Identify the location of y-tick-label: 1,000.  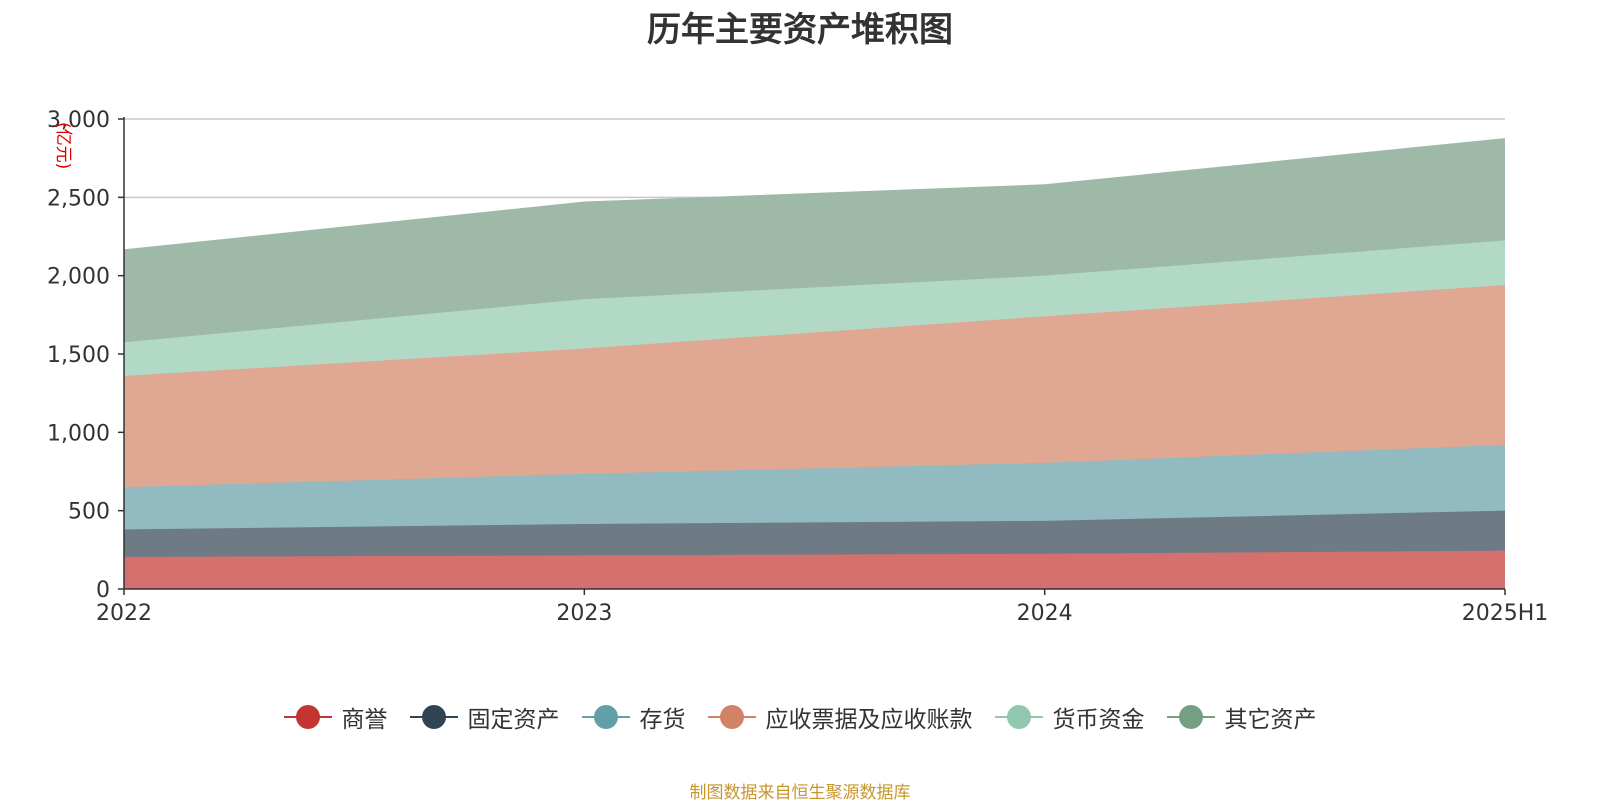
(78, 433).